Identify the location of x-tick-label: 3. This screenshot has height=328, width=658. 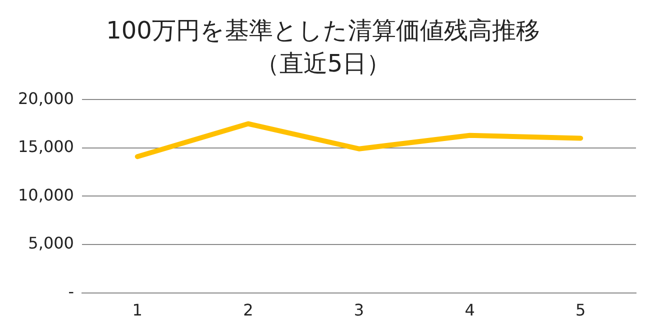
(359, 310).